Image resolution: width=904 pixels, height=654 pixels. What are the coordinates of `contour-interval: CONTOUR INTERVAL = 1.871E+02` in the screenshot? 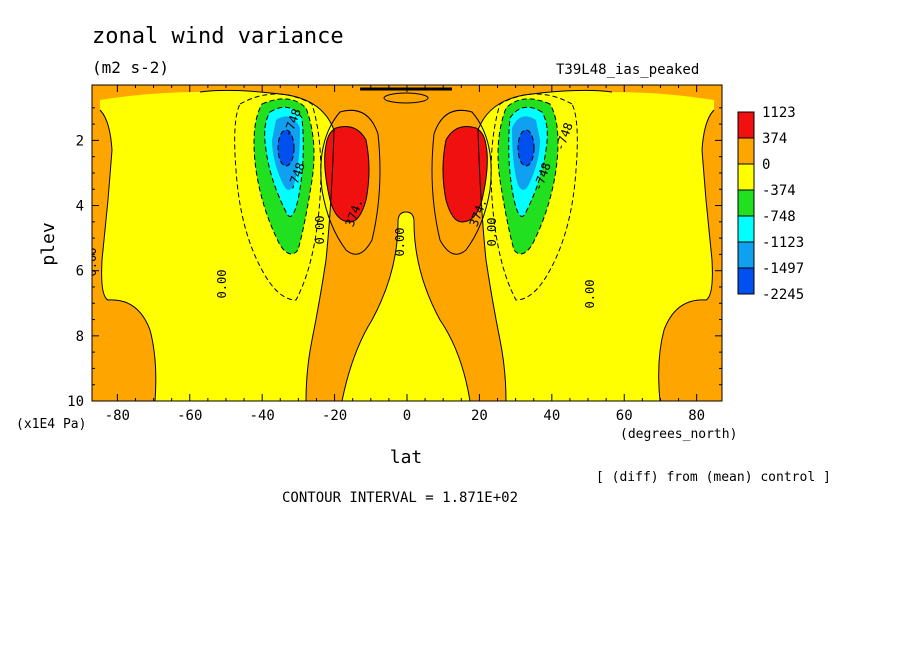 It's located at (400, 498).